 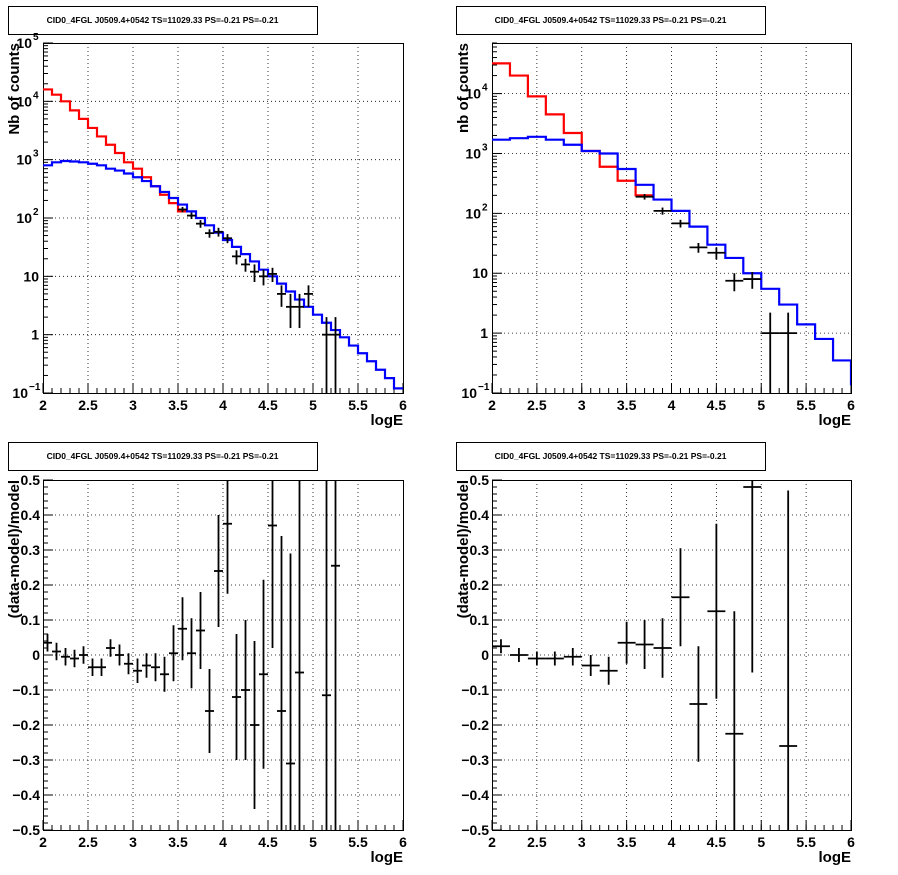 I want to click on y-tick-label: −0.2, so click(x=475, y=725).